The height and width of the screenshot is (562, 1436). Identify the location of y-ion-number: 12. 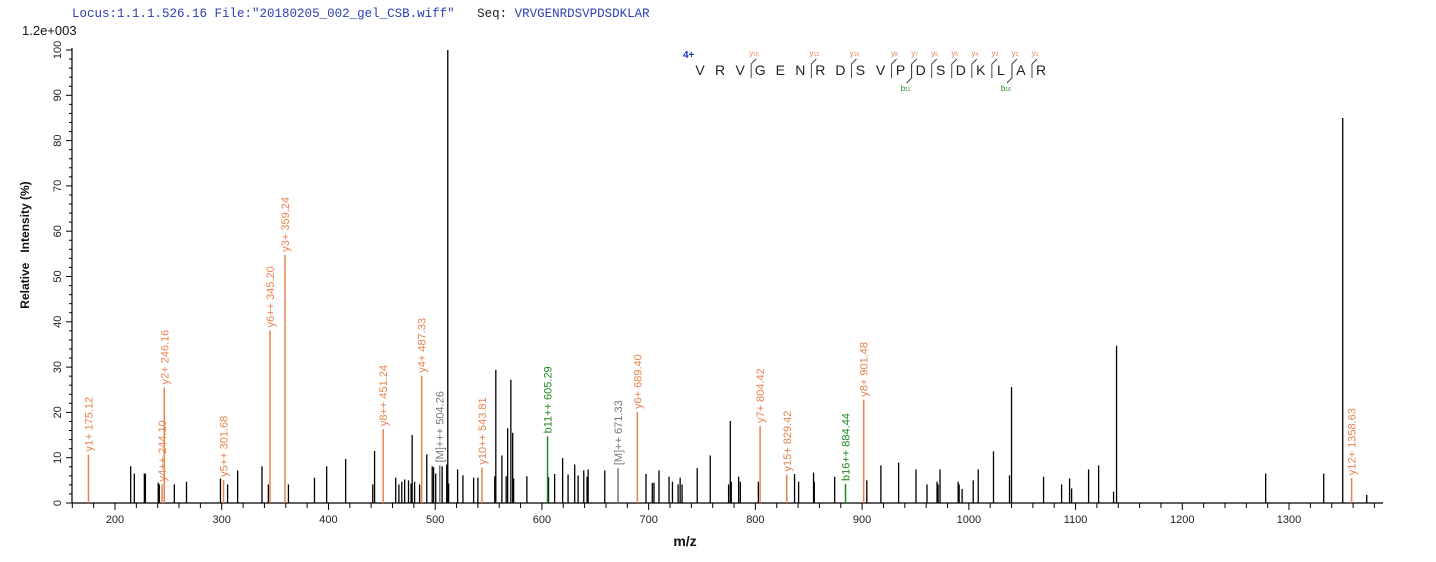
(817, 55).